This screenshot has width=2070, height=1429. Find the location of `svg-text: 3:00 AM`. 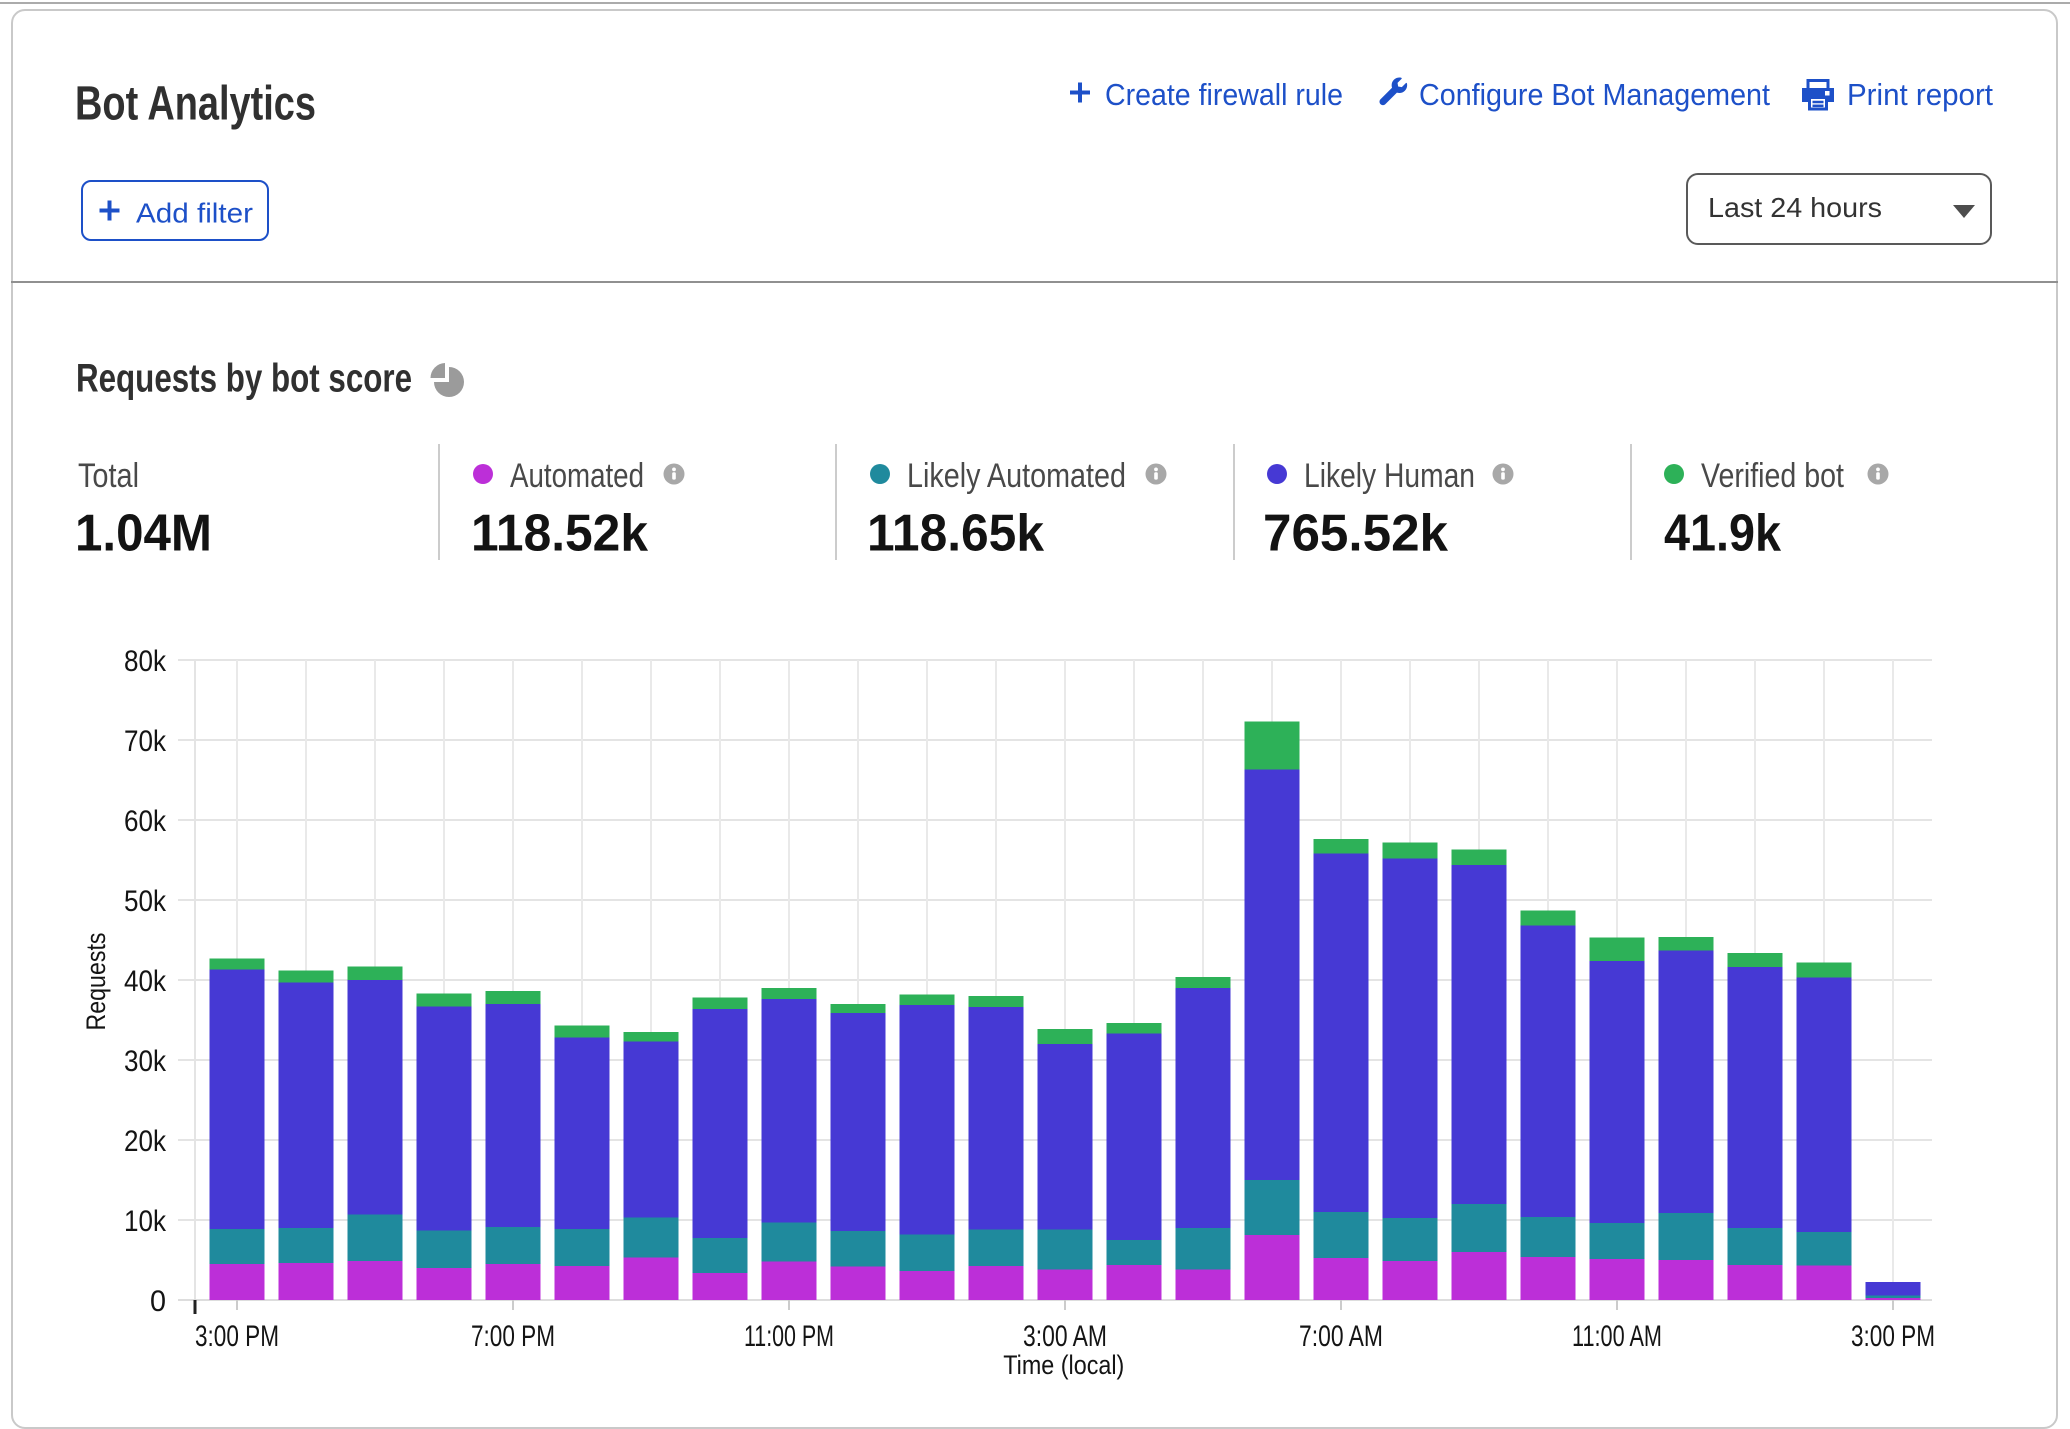

svg-text: 3:00 AM is located at coordinates (1065, 1336).